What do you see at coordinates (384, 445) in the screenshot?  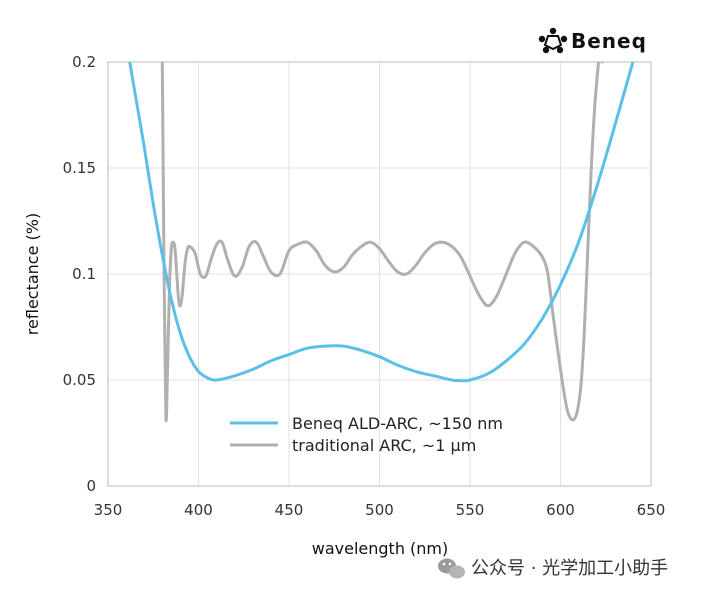 I see `legend-label-traditional: traditional ARC, ~1 μm` at bounding box center [384, 445].